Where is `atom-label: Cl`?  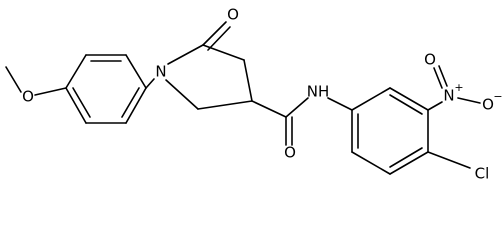 atom-label: Cl is located at coordinates (482, 174).